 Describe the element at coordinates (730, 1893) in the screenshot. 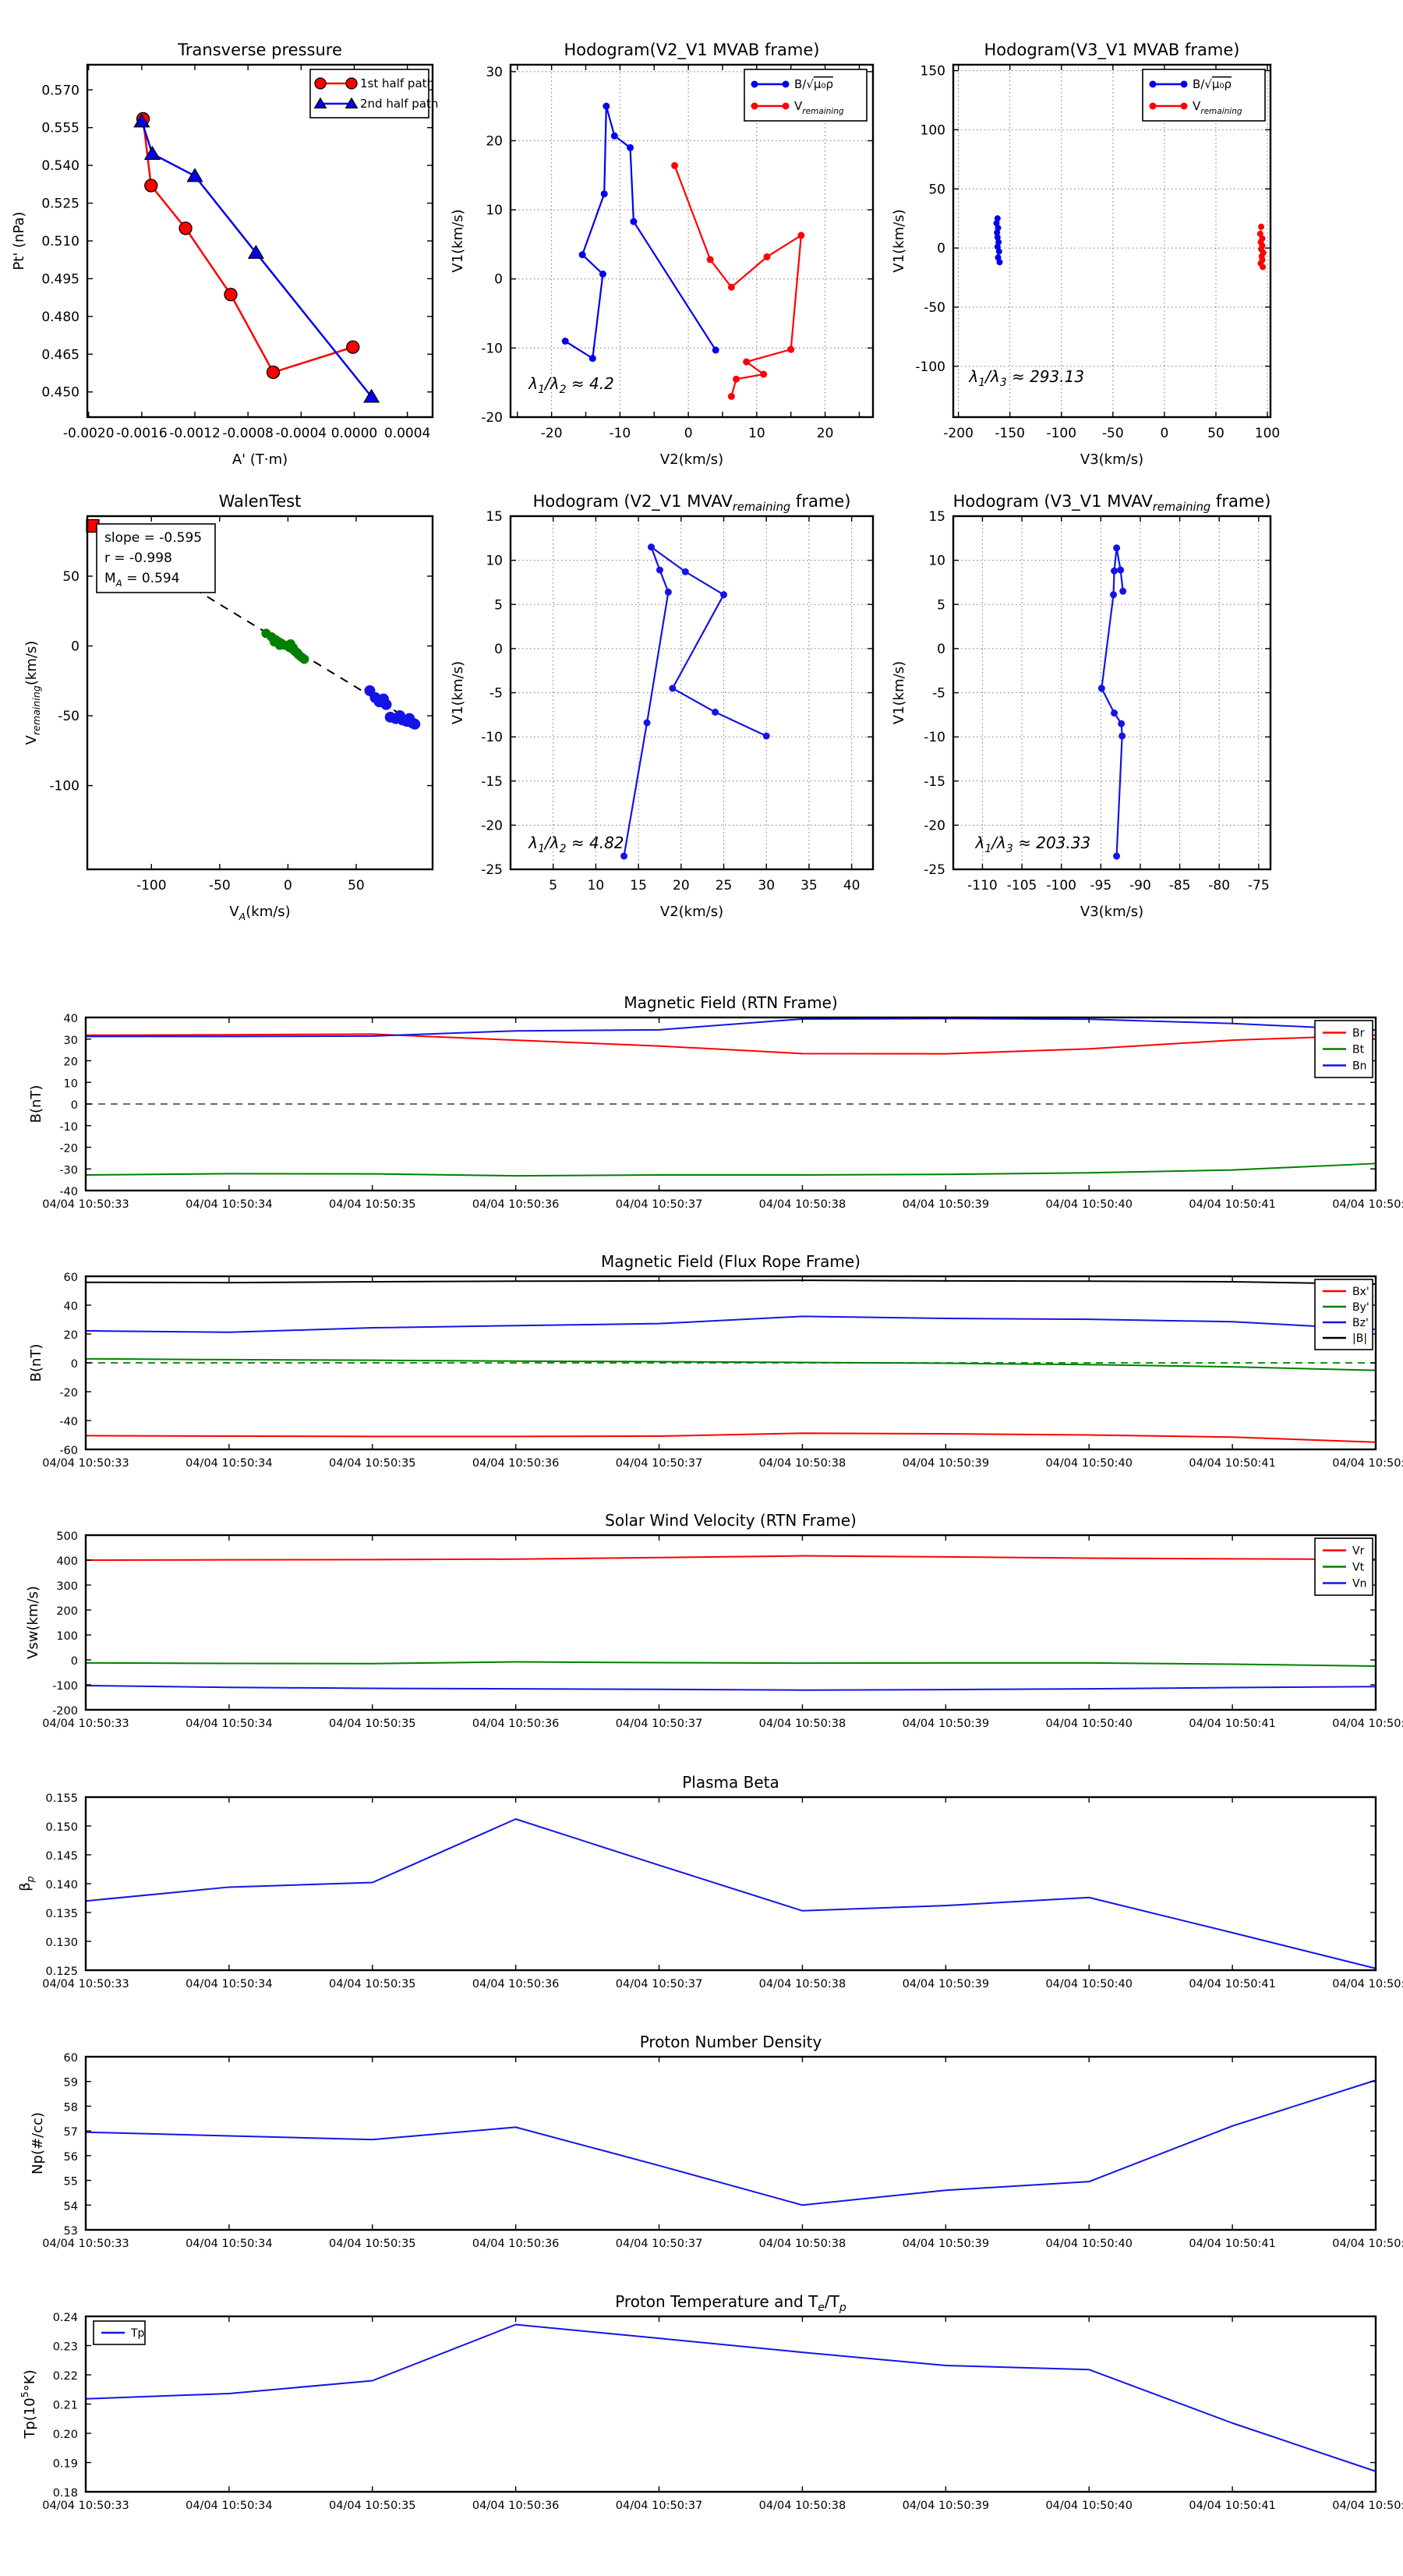

I see `series-beta` at that location.